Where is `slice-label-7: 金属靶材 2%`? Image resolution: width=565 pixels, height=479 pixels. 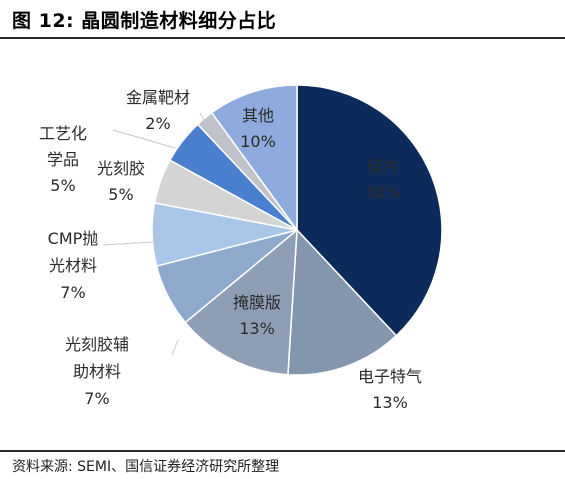
slice-label-7: 金属靶材 2% is located at coordinates (158, 110).